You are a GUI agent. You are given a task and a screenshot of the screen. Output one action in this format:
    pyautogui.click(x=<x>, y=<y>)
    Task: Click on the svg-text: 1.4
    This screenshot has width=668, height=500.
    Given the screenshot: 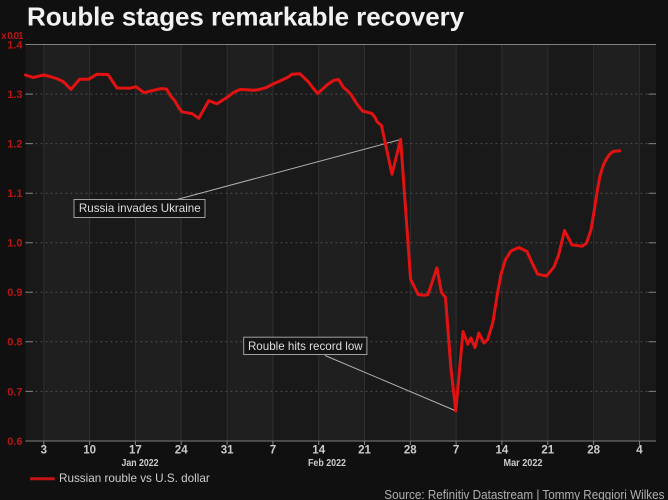 What is the action you would take?
    pyautogui.click(x=15, y=45)
    